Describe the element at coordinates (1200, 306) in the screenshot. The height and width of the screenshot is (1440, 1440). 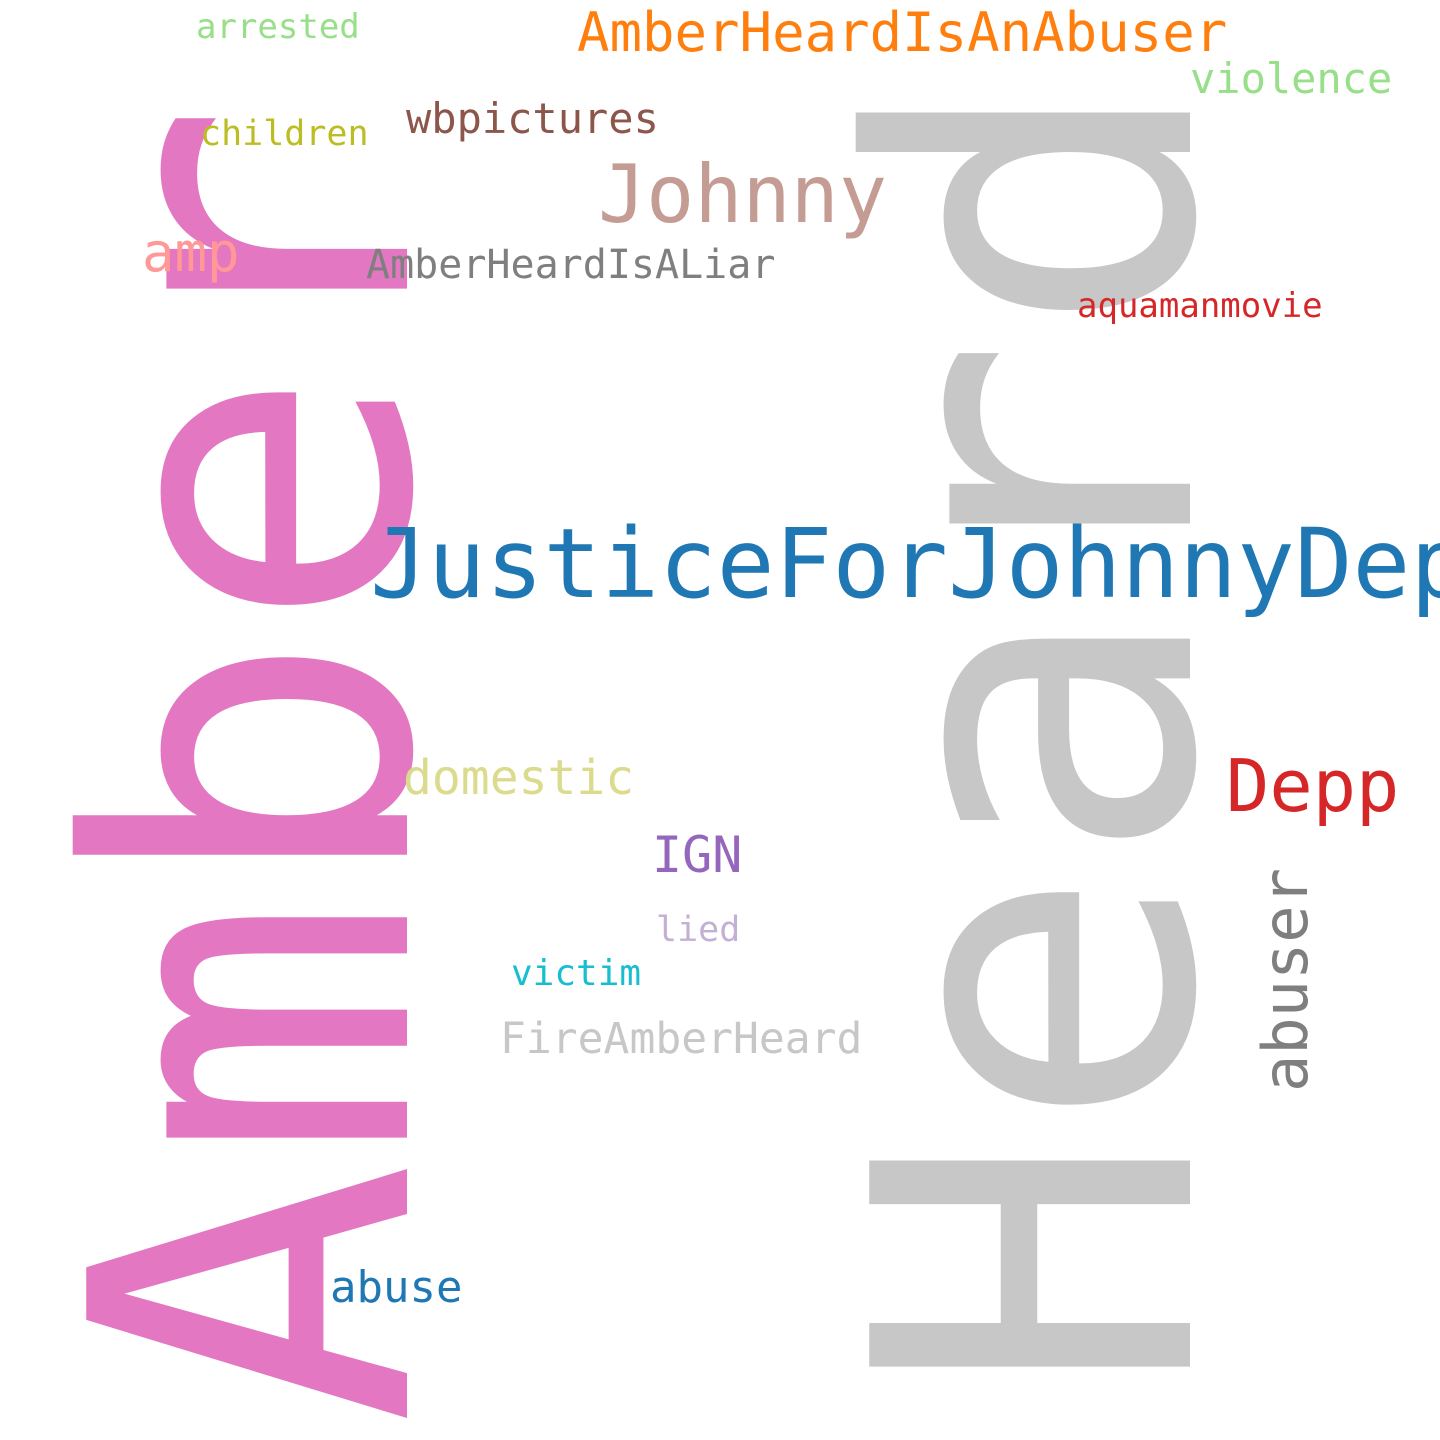
I see `word-aquamanmovie: aquamanmovie` at that location.